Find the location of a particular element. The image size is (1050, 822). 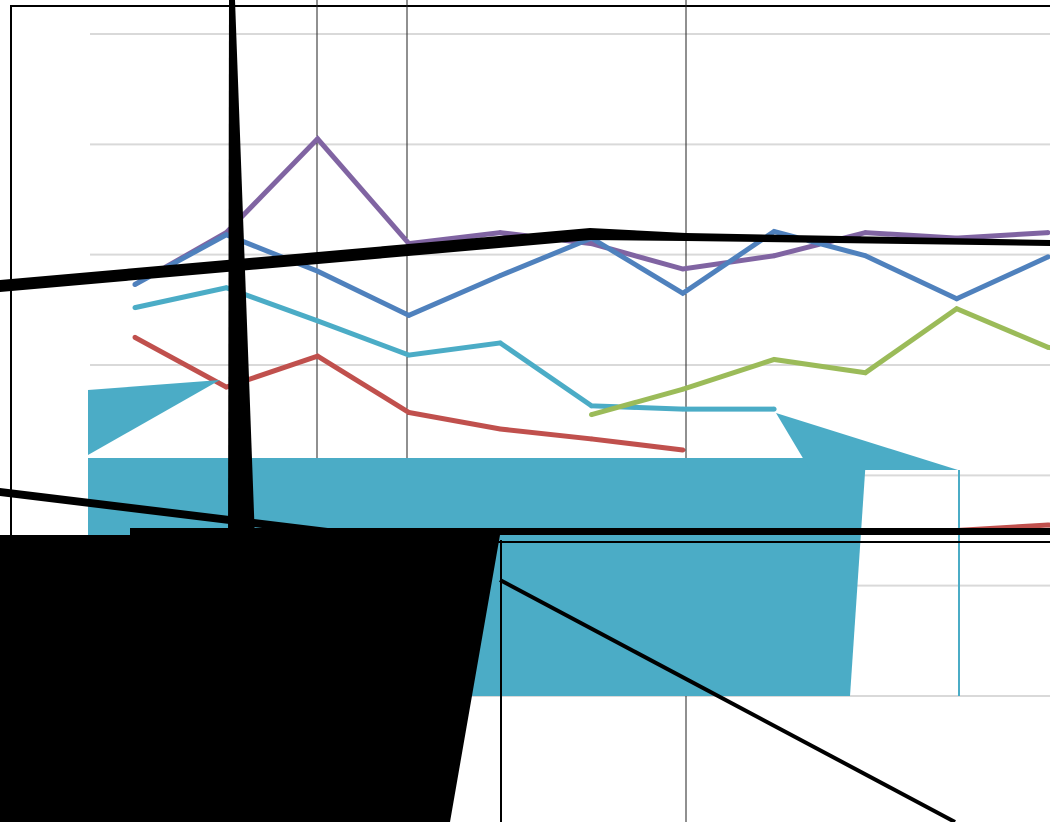

teal-wedge is located at coordinates (867, 441).